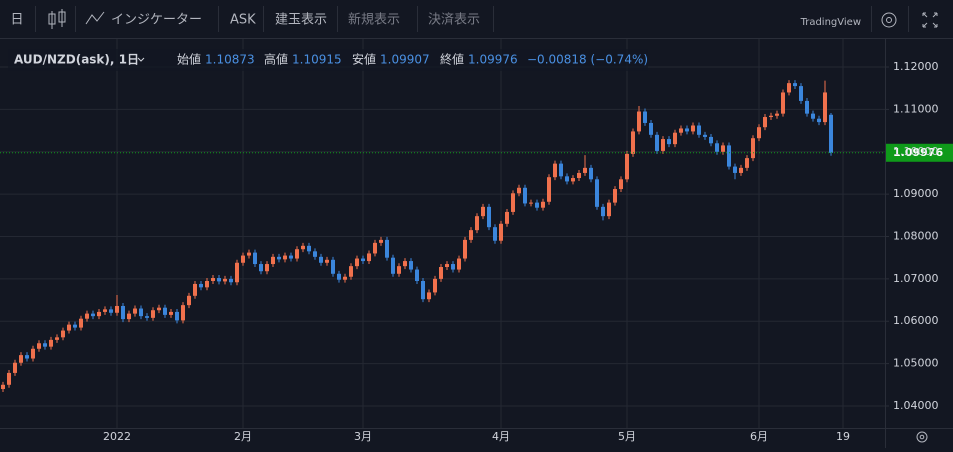  I want to click on x-tick-label: 2022, so click(117, 436).